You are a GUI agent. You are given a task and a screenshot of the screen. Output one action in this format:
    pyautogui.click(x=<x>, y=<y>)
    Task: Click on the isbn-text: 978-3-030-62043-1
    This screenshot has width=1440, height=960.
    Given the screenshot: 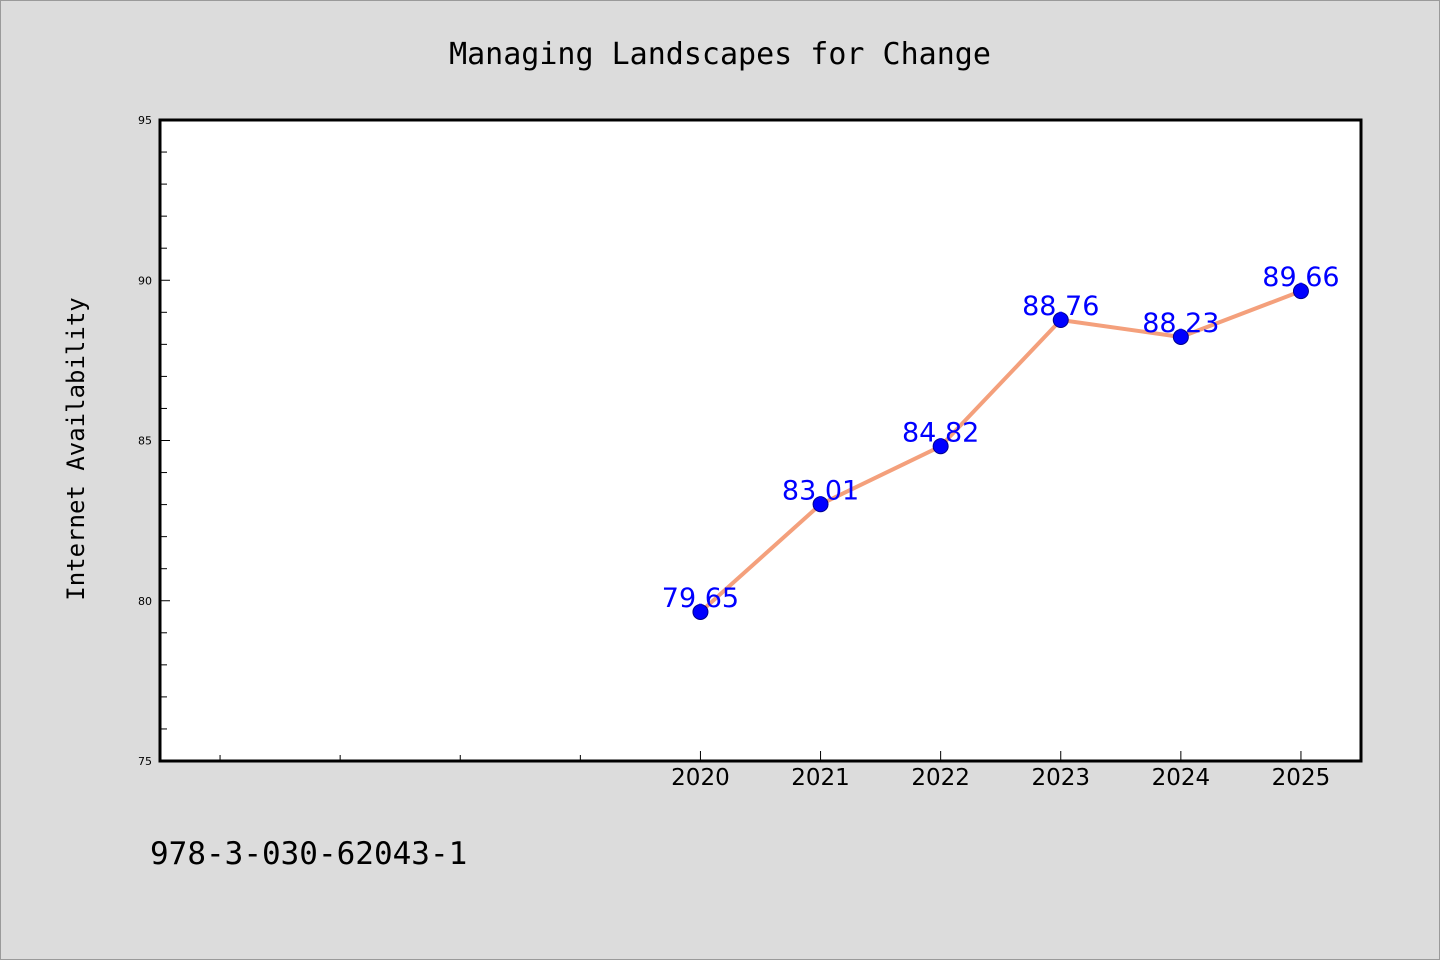 What is the action you would take?
    pyautogui.click(x=308, y=854)
    